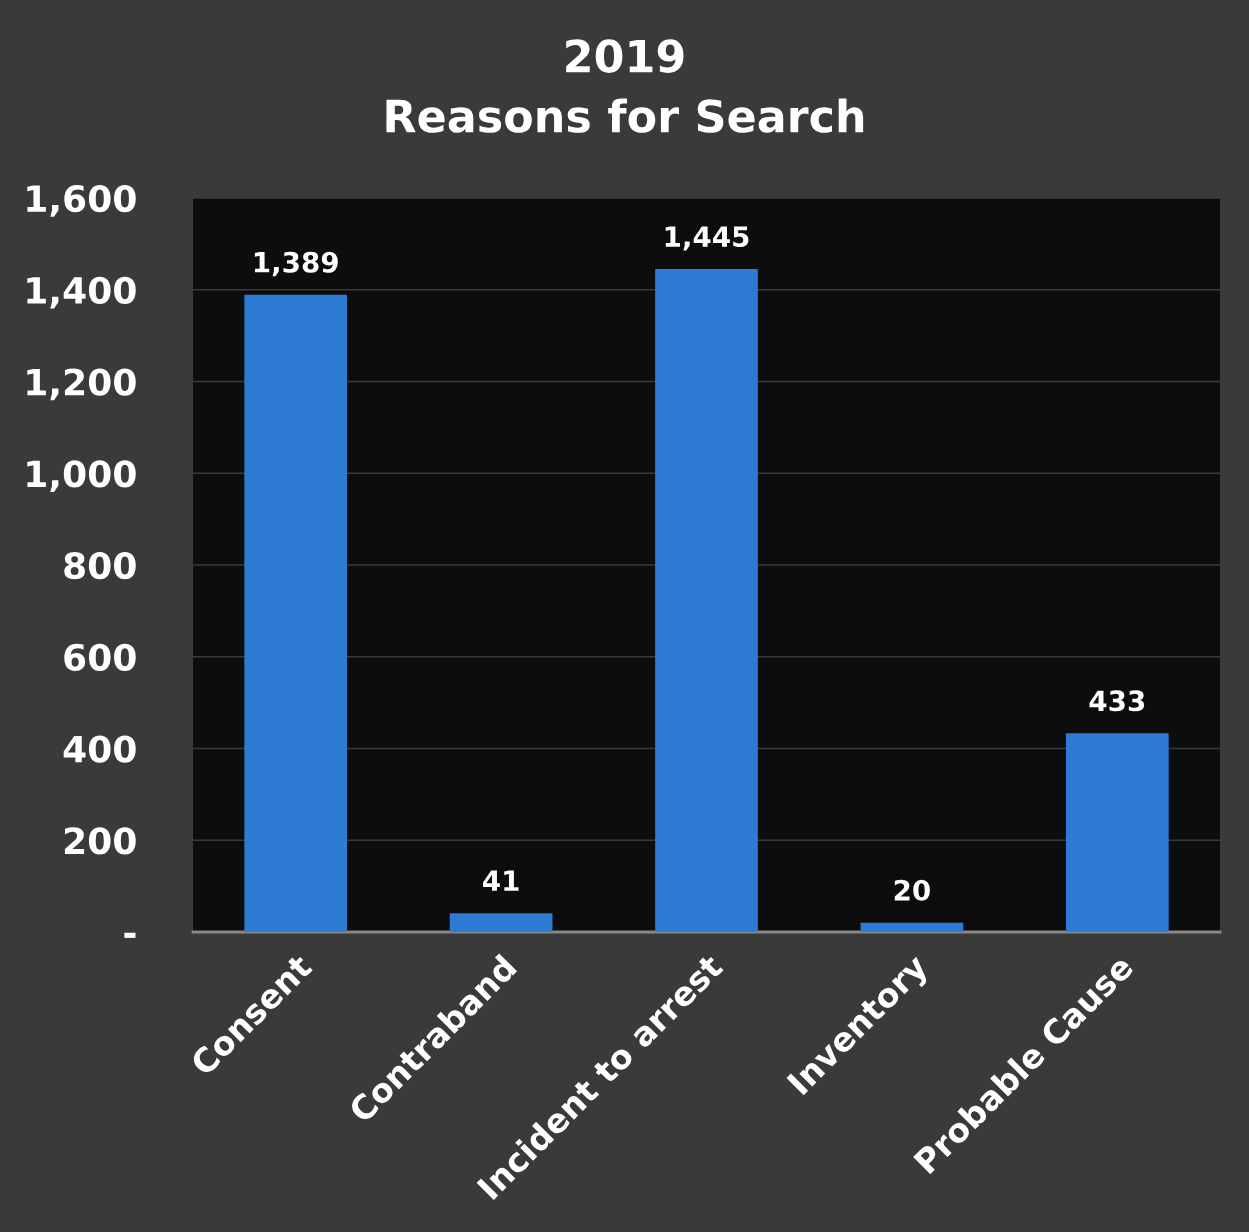  What do you see at coordinates (100, 657) in the screenshot?
I see `y-tick-label: 600` at bounding box center [100, 657].